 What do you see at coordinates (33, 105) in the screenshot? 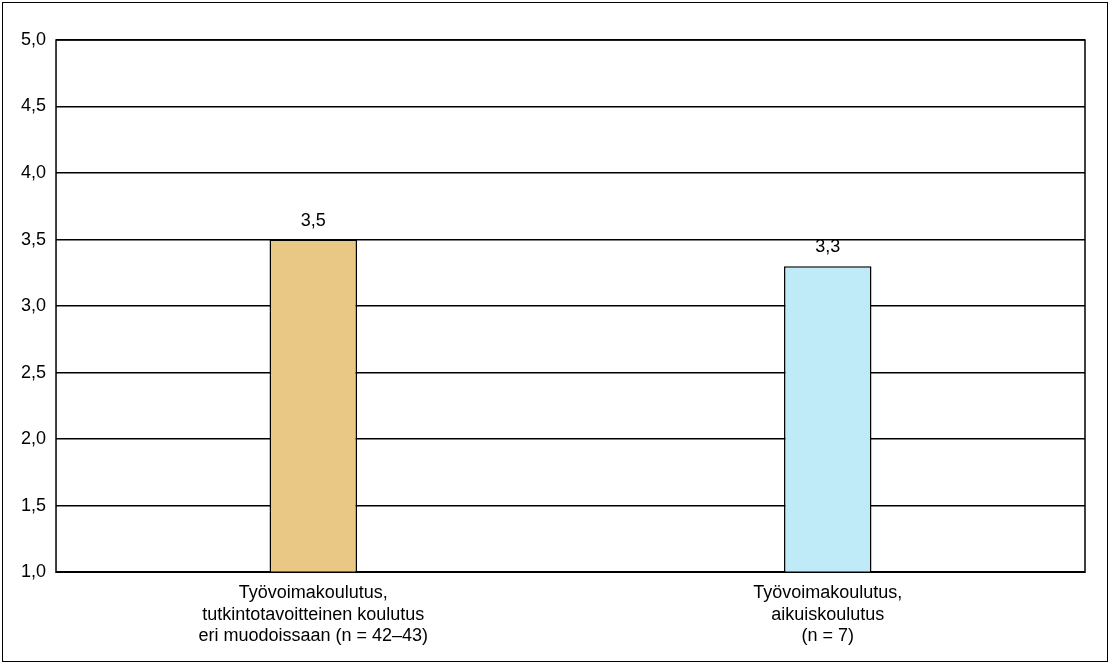
I see `y-tick-label: 4,5` at bounding box center [33, 105].